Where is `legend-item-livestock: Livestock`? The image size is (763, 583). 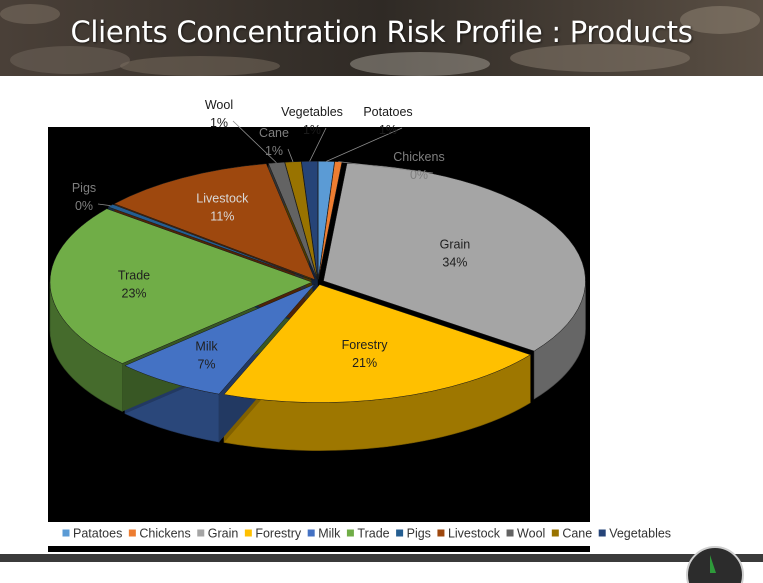
legend-item-livestock: Livestock is located at coordinates (468, 534).